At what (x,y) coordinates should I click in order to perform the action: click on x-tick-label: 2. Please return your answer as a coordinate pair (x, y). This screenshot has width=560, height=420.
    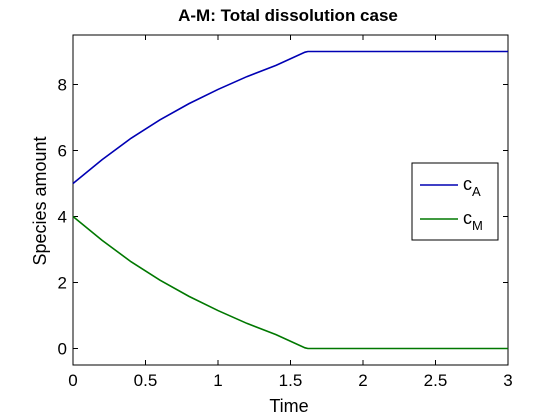
    Looking at the image, I should click on (362, 380).